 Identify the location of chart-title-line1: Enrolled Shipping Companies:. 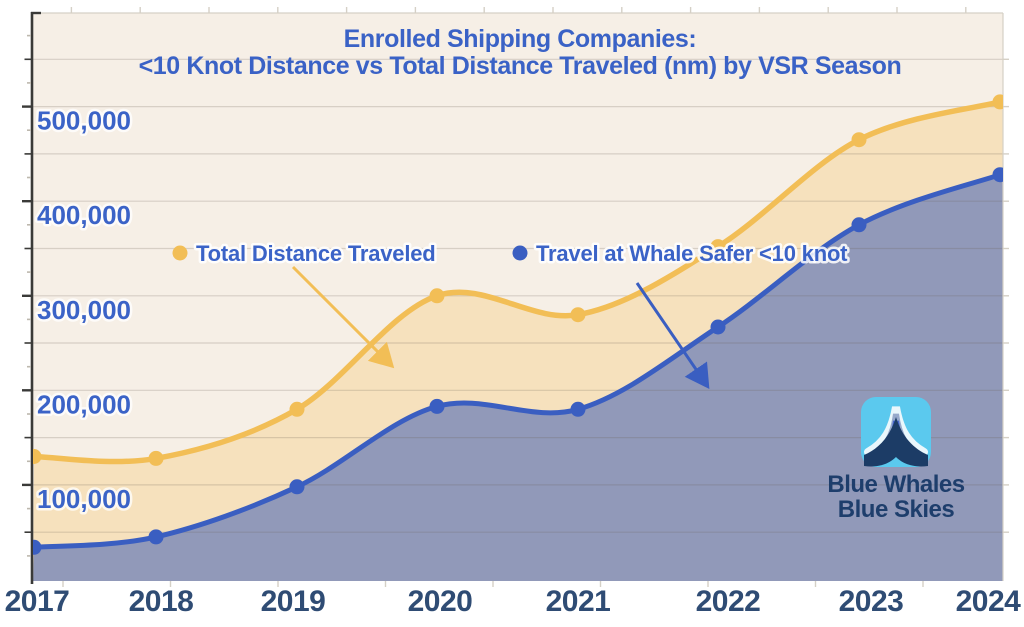
(520, 39).